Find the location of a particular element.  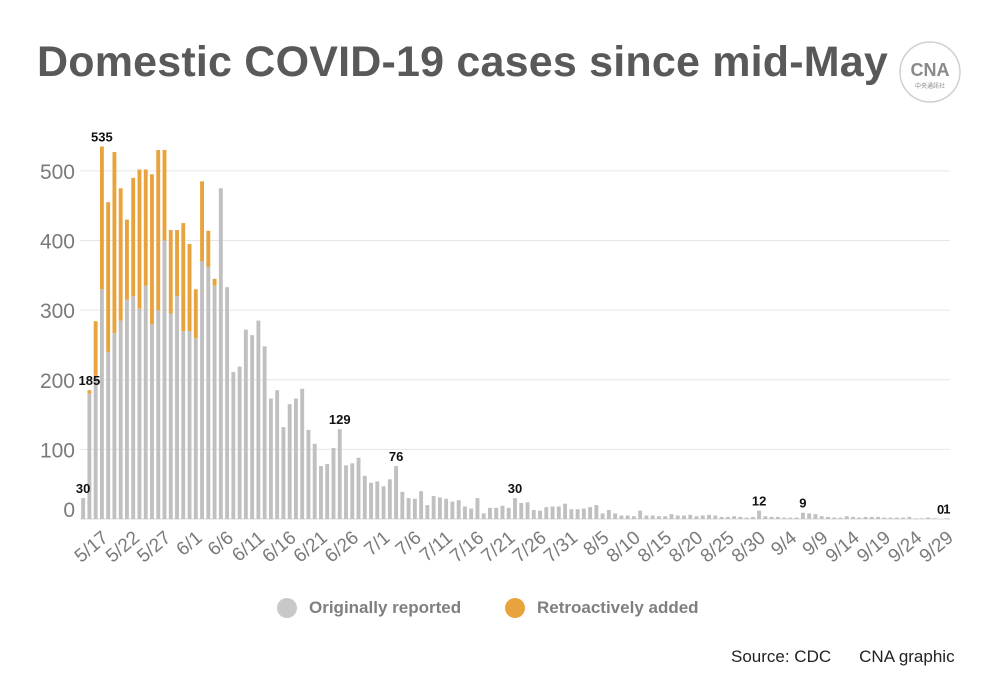

data-label-4: 76 is located at coordinates (396, 456).